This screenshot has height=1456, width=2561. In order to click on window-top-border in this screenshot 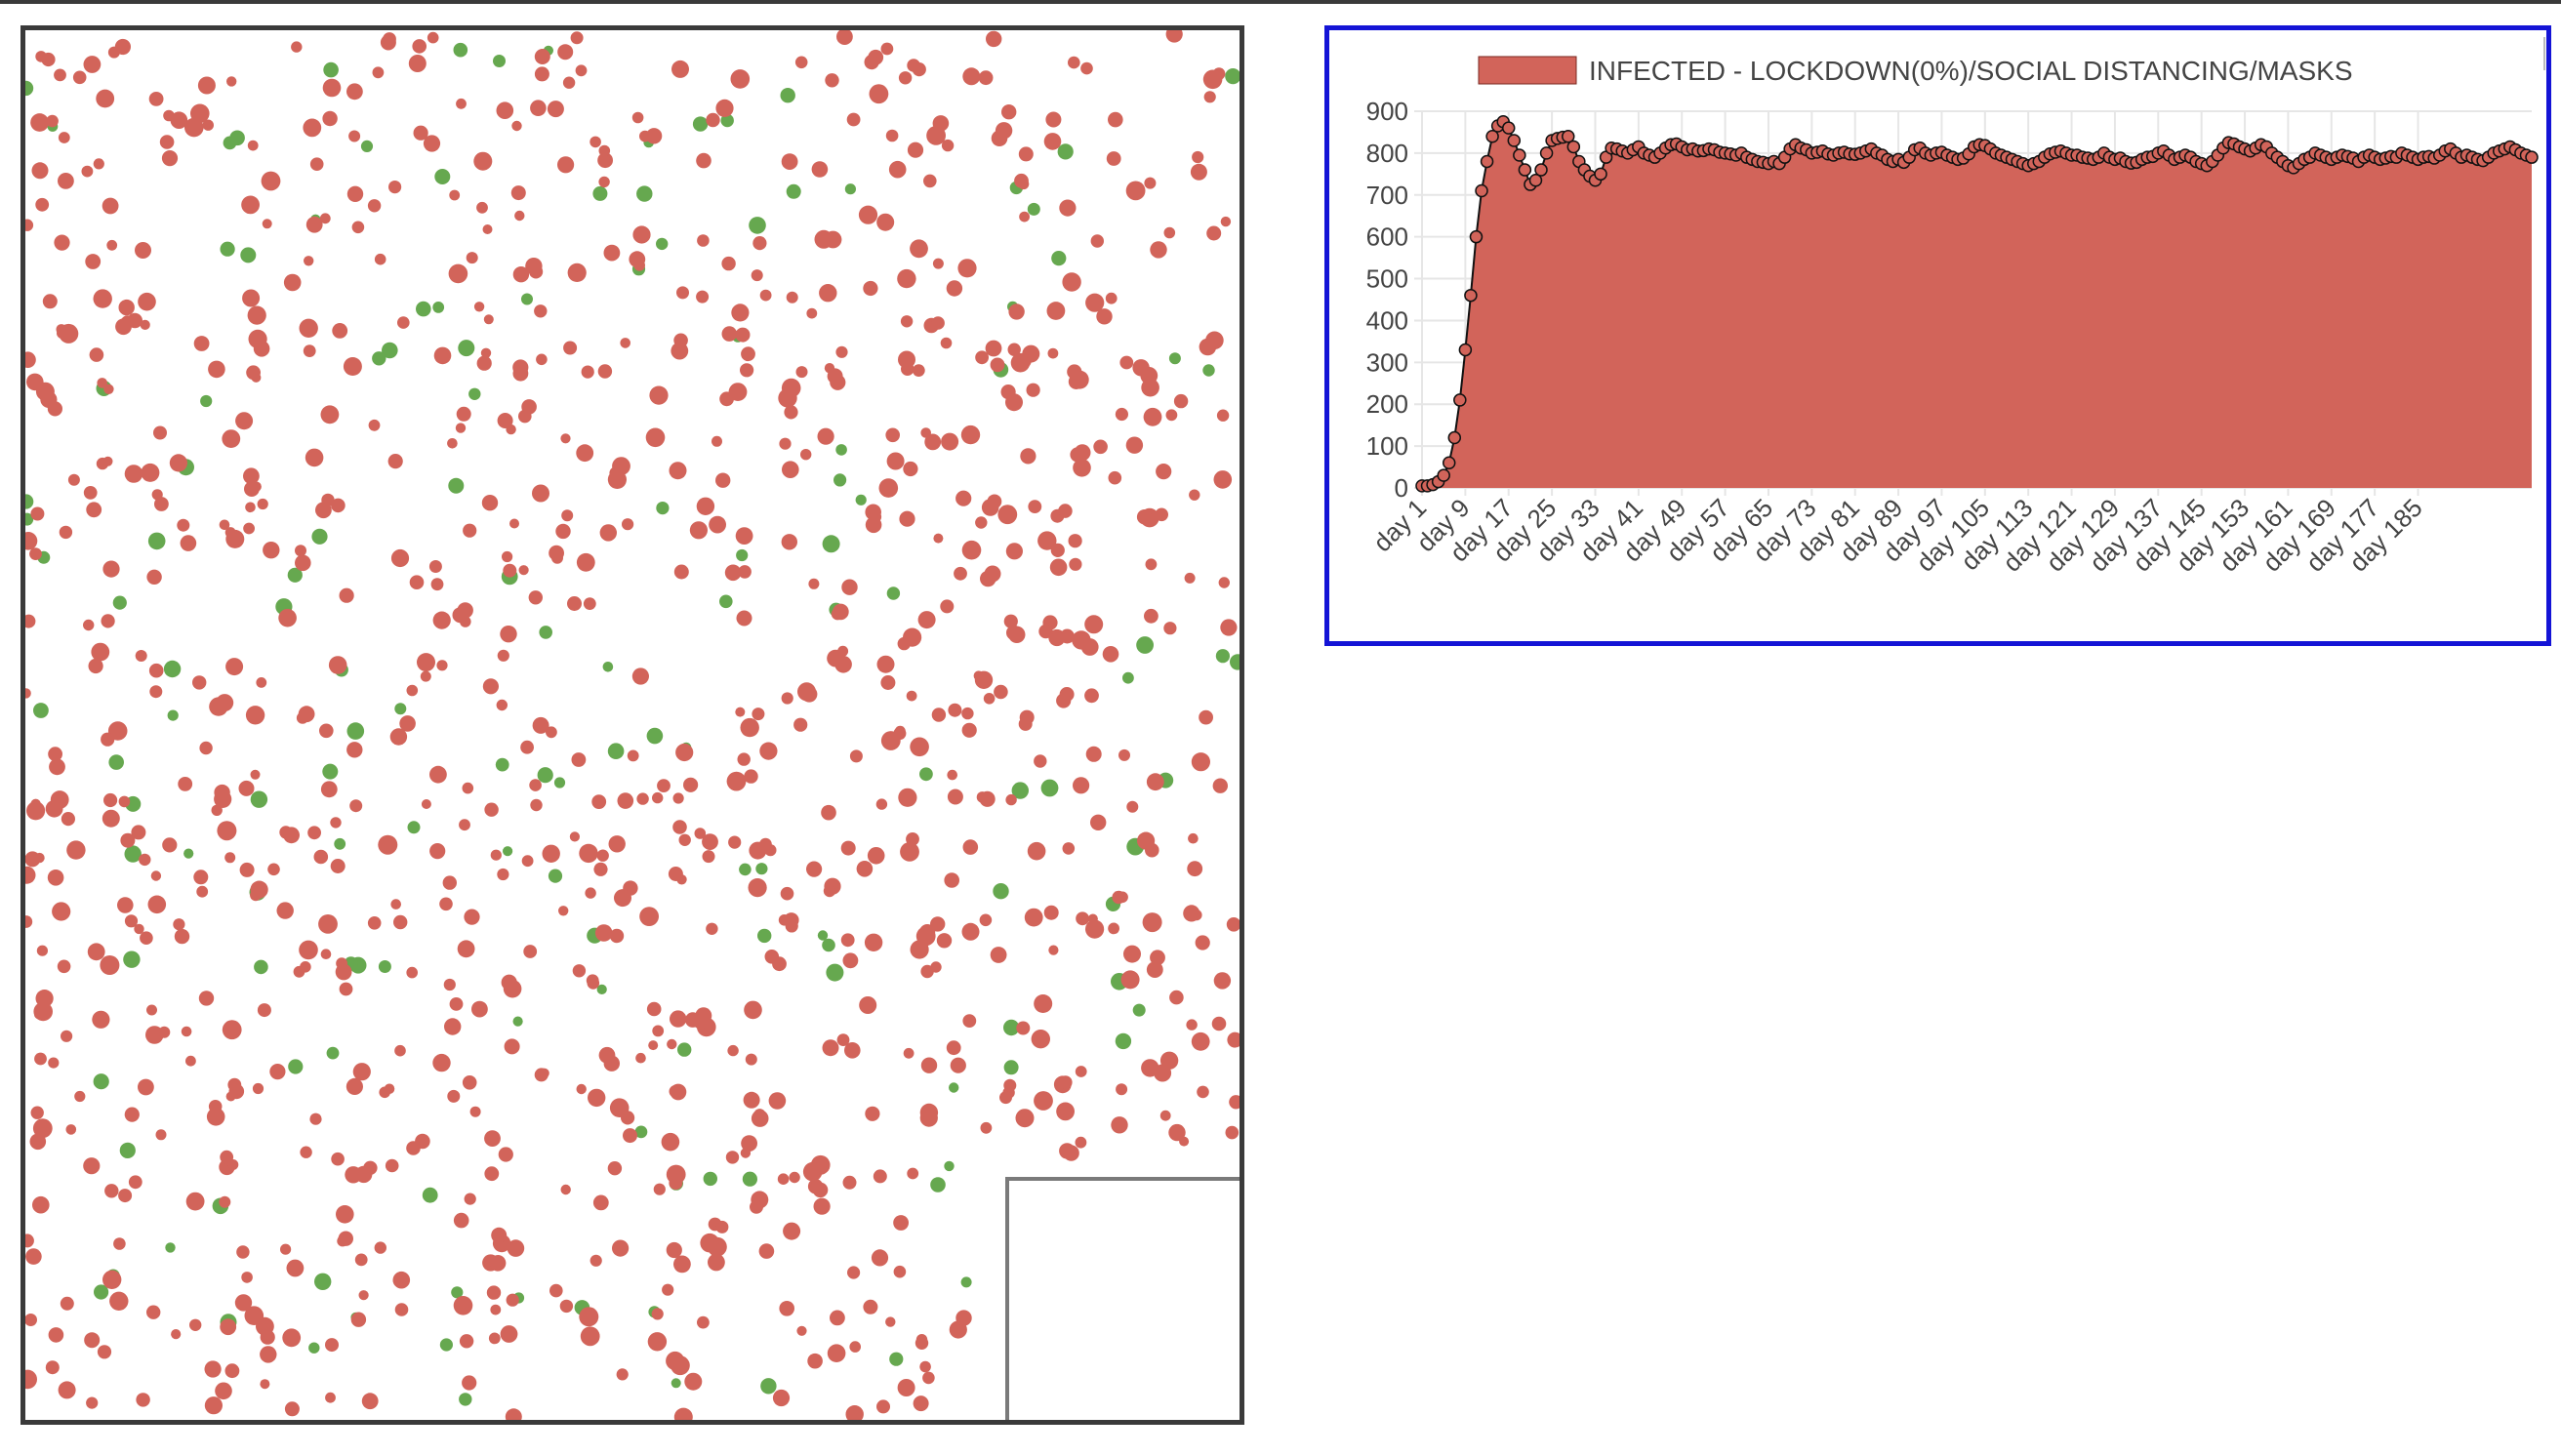, I will do `click(1280, 2)`.